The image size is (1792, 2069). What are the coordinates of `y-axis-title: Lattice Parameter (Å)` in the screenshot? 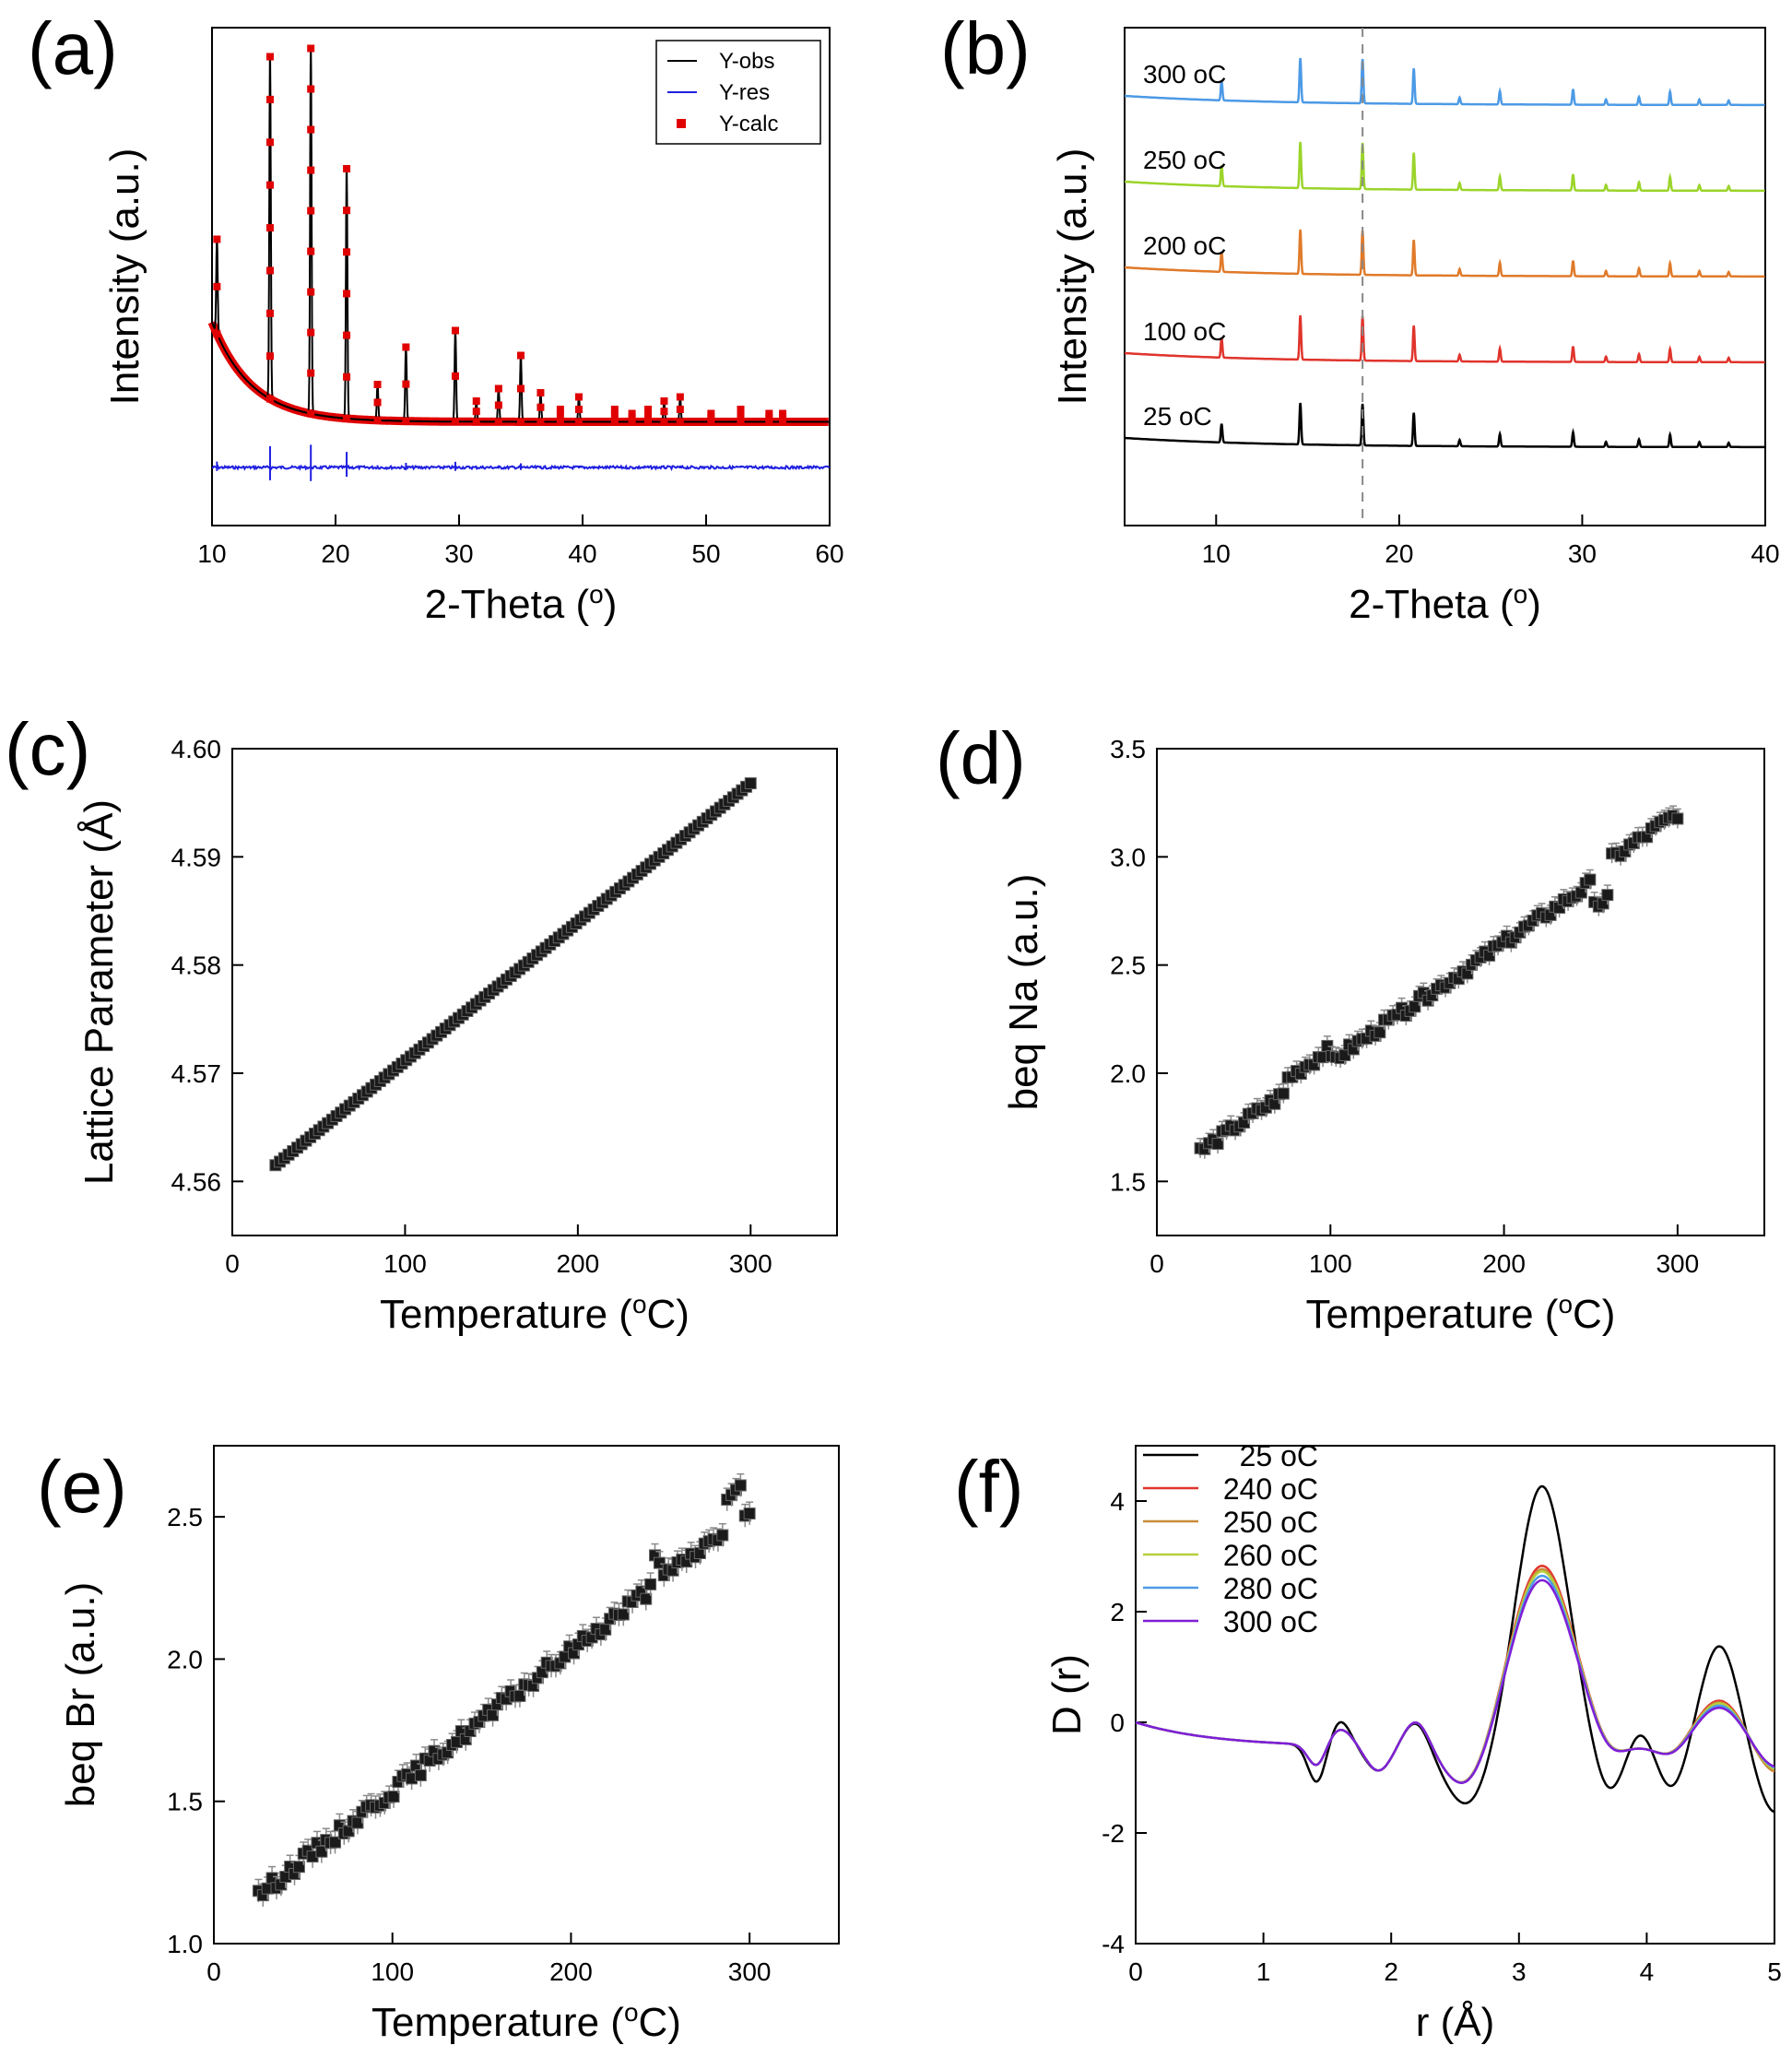 It's located at (100, 992).